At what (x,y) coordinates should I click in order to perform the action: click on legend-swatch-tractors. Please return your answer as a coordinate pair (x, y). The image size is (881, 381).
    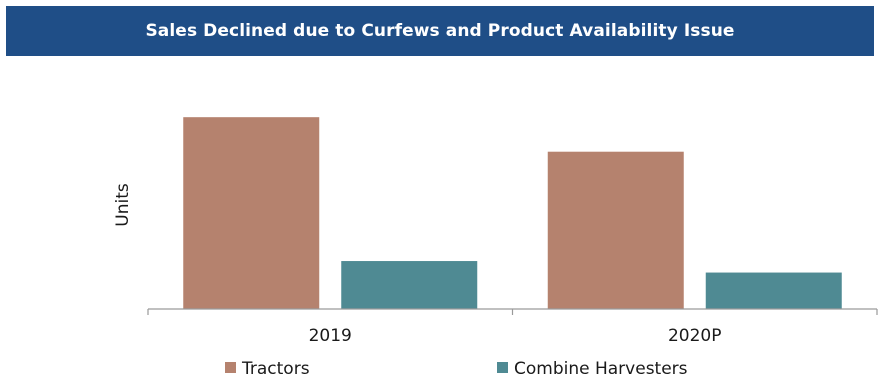
    Looking at the image, I should click on (230, 367).